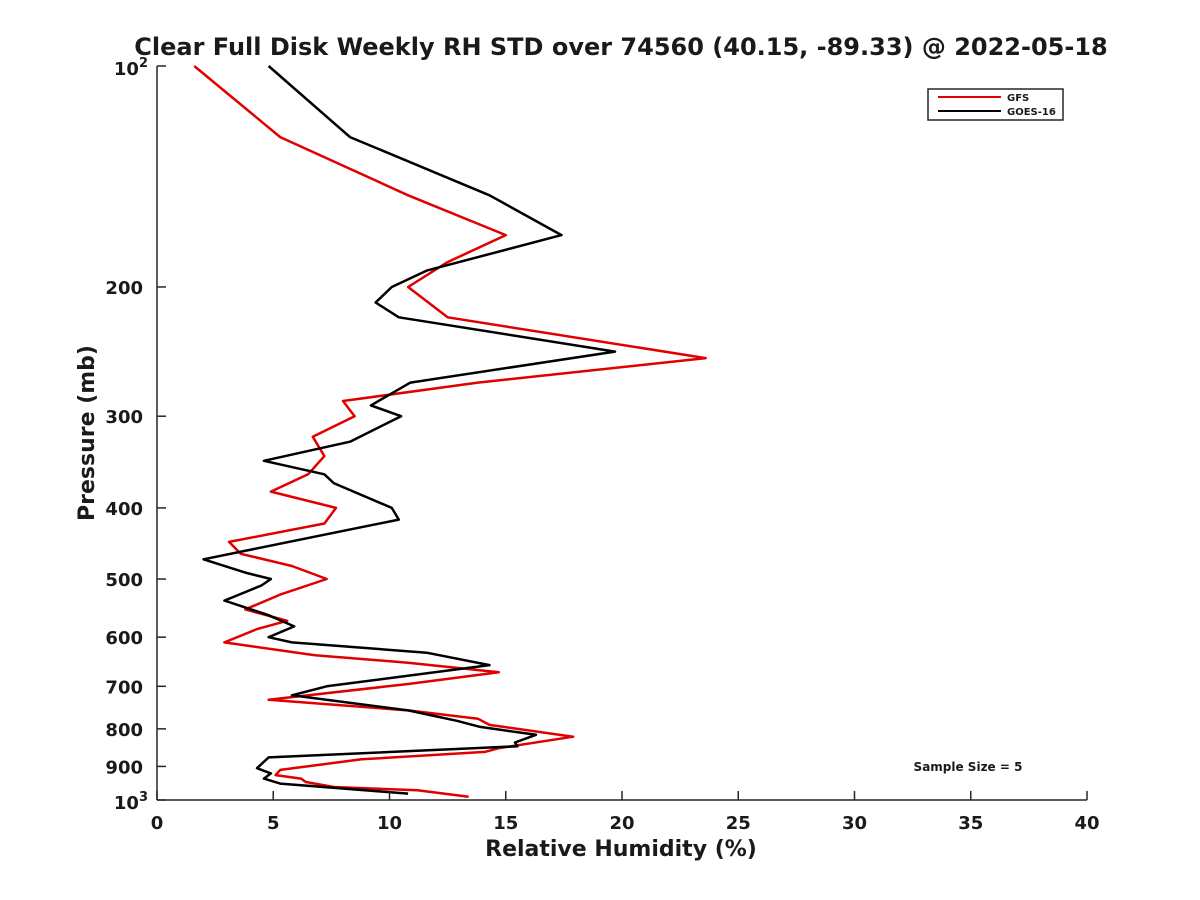 The image size is (1200, 900). I want to click on x-tick-label: 0, so click(157, 823).